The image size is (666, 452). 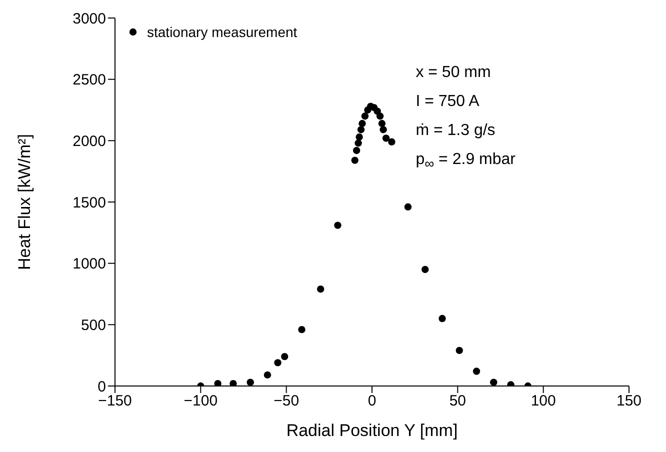 What do you see at coordinates (115, 401) in the screenshot?
I see `x-tick-label: −150` at bounding box center [115, 401].